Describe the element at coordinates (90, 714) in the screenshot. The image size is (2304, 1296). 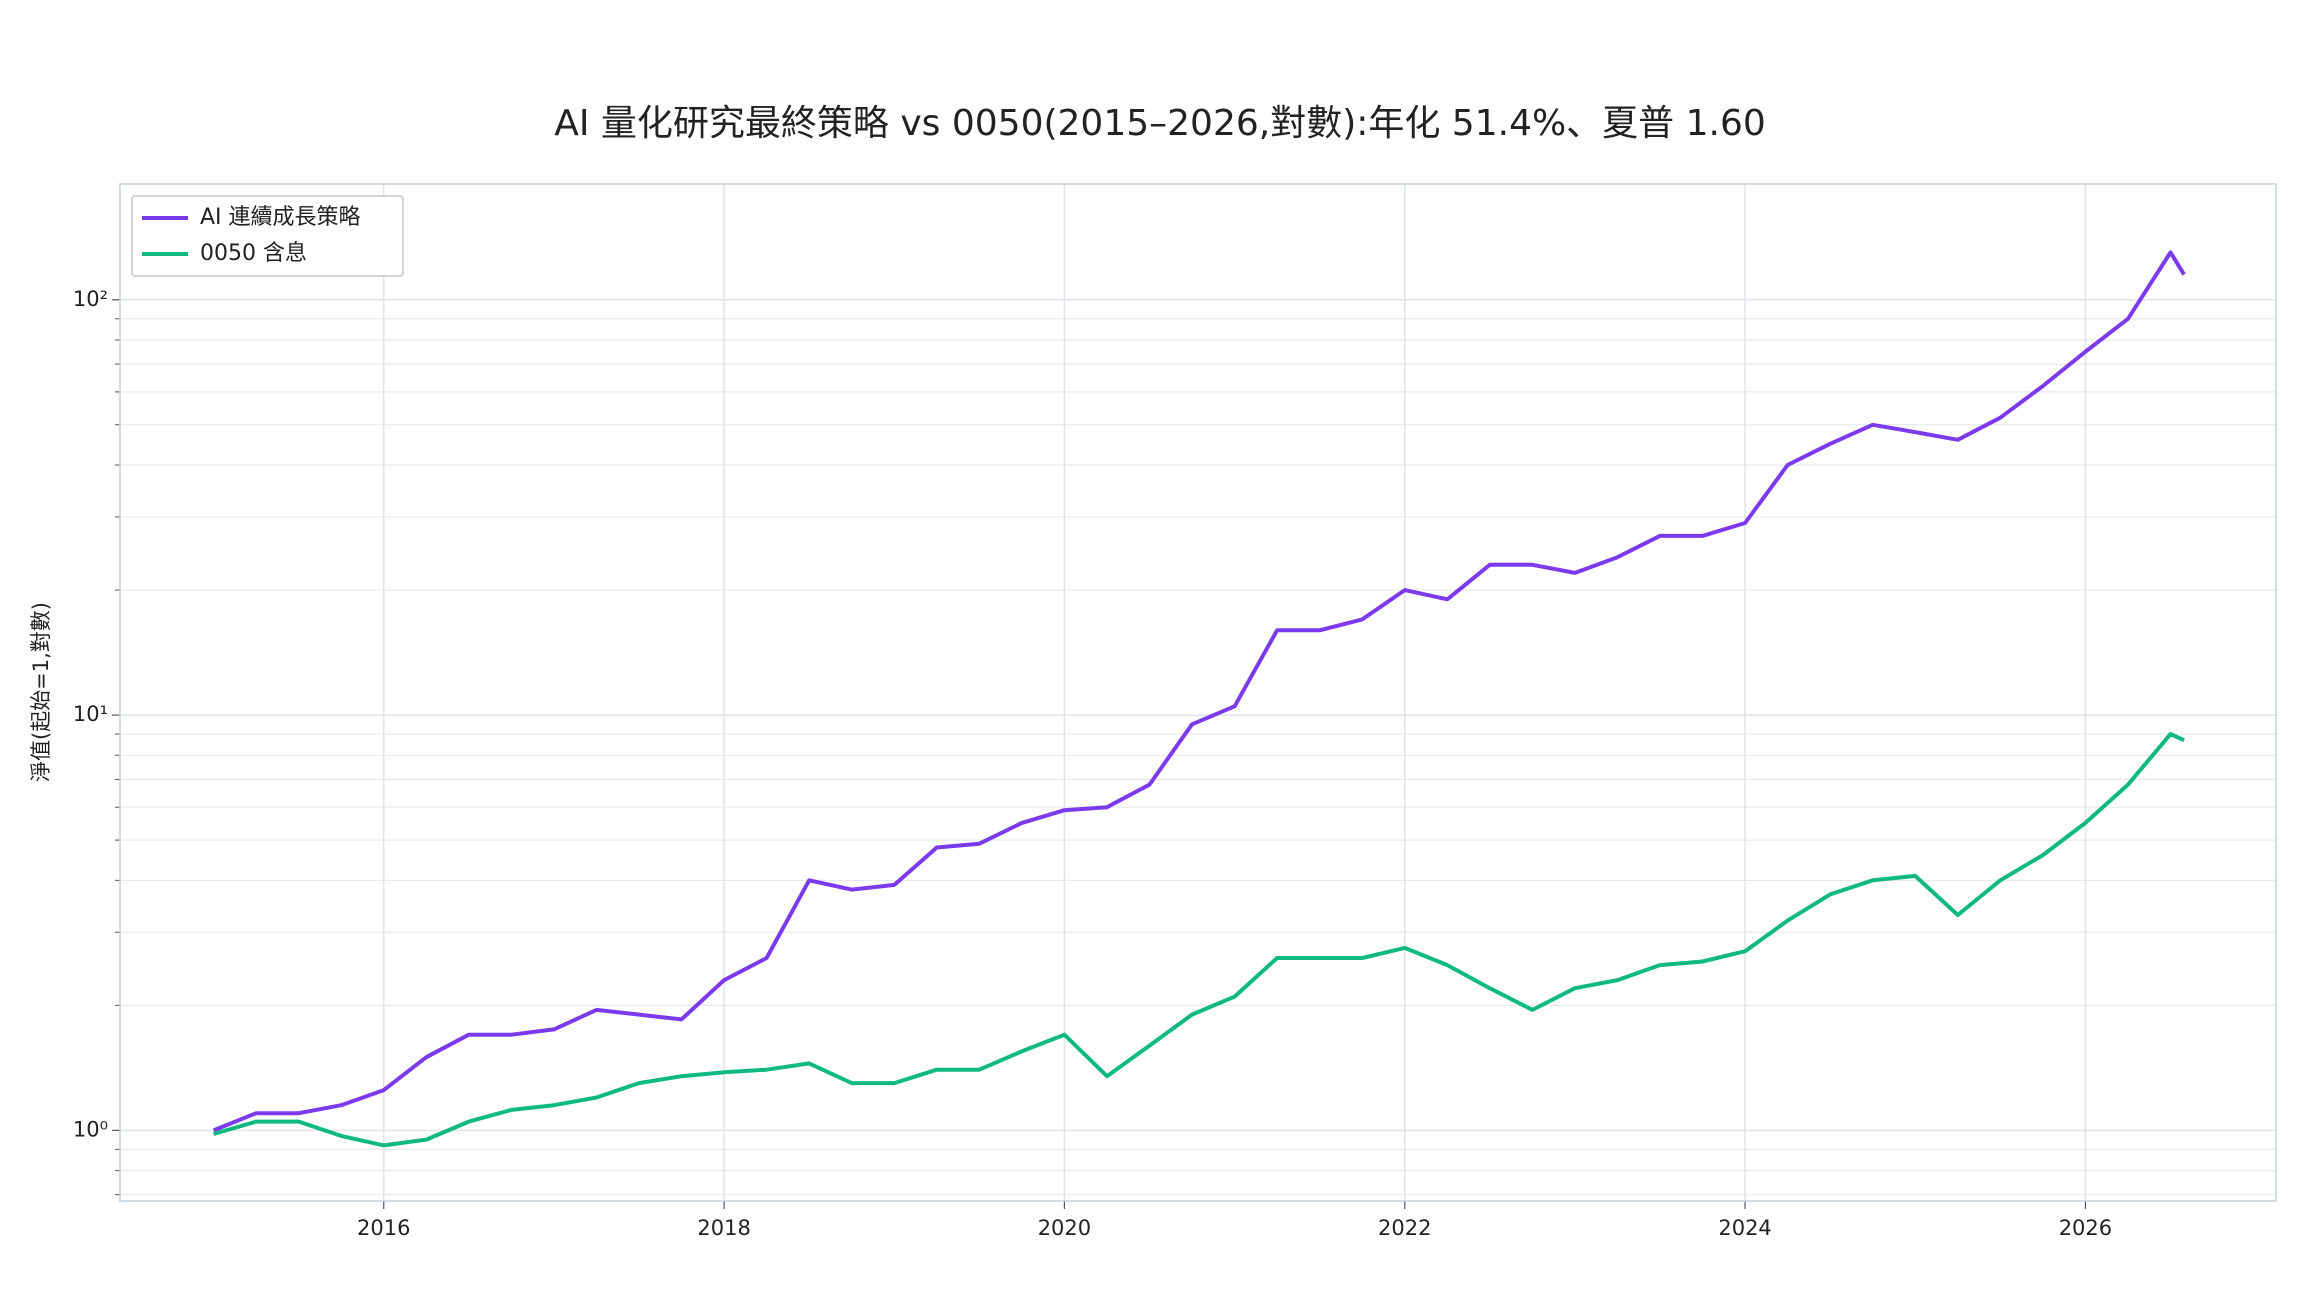
I see `y-tick-label: 10¹` at that location.